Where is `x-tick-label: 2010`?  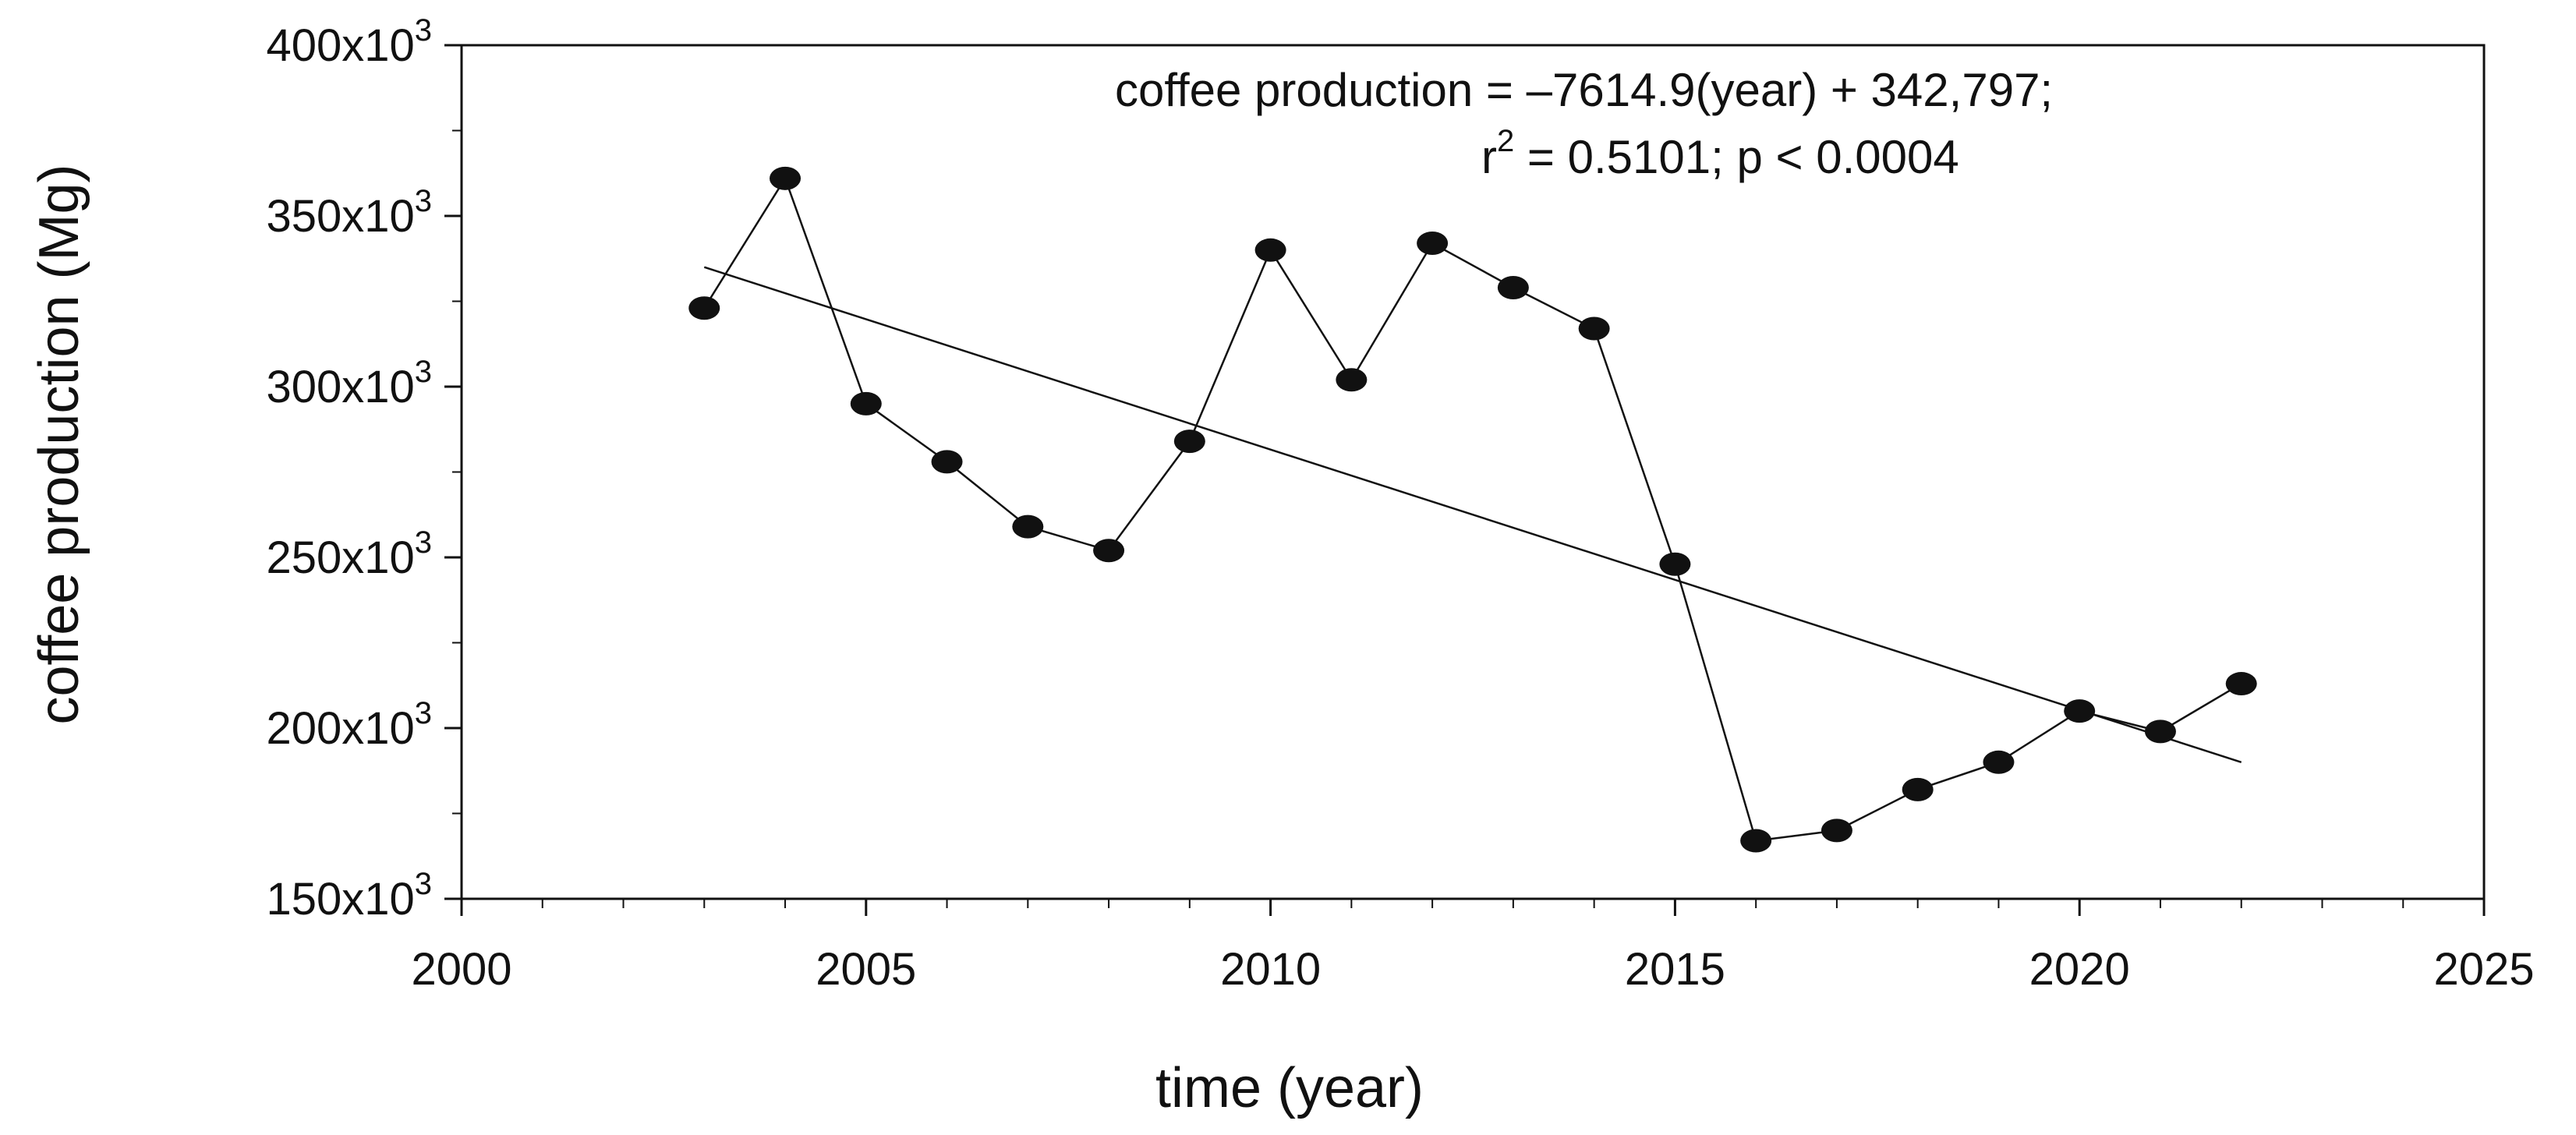 x-tick-label: 2010 is located at coordinates (1270, 969).